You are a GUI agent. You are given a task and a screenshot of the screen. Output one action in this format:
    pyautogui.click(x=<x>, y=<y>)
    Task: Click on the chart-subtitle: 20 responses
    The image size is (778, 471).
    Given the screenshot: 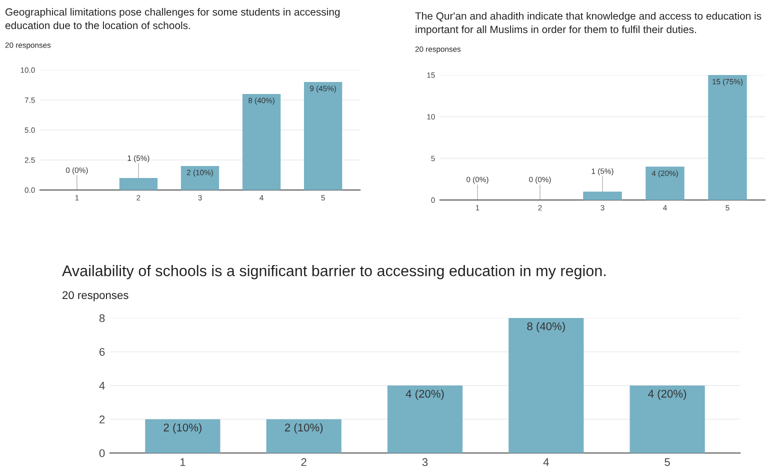 What is the action you would take?
    pyautogui.click(x=95, y=296)
    